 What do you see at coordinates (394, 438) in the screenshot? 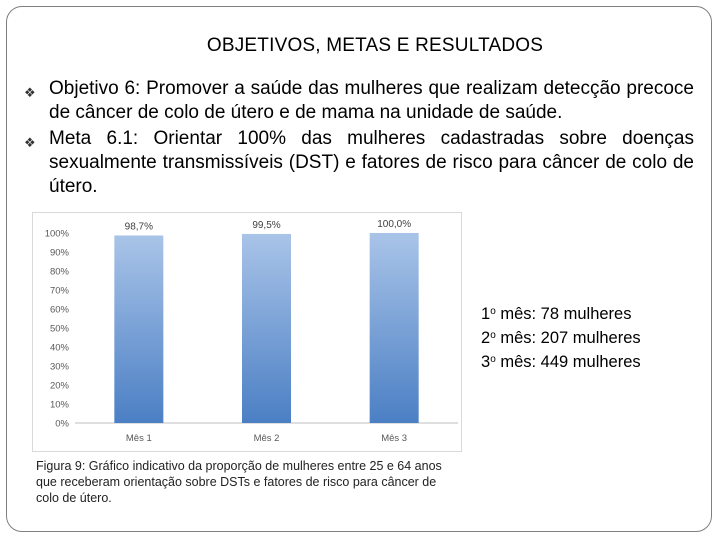
I see `x-tick-label: Mês 3` at bounding box center [394, 438].